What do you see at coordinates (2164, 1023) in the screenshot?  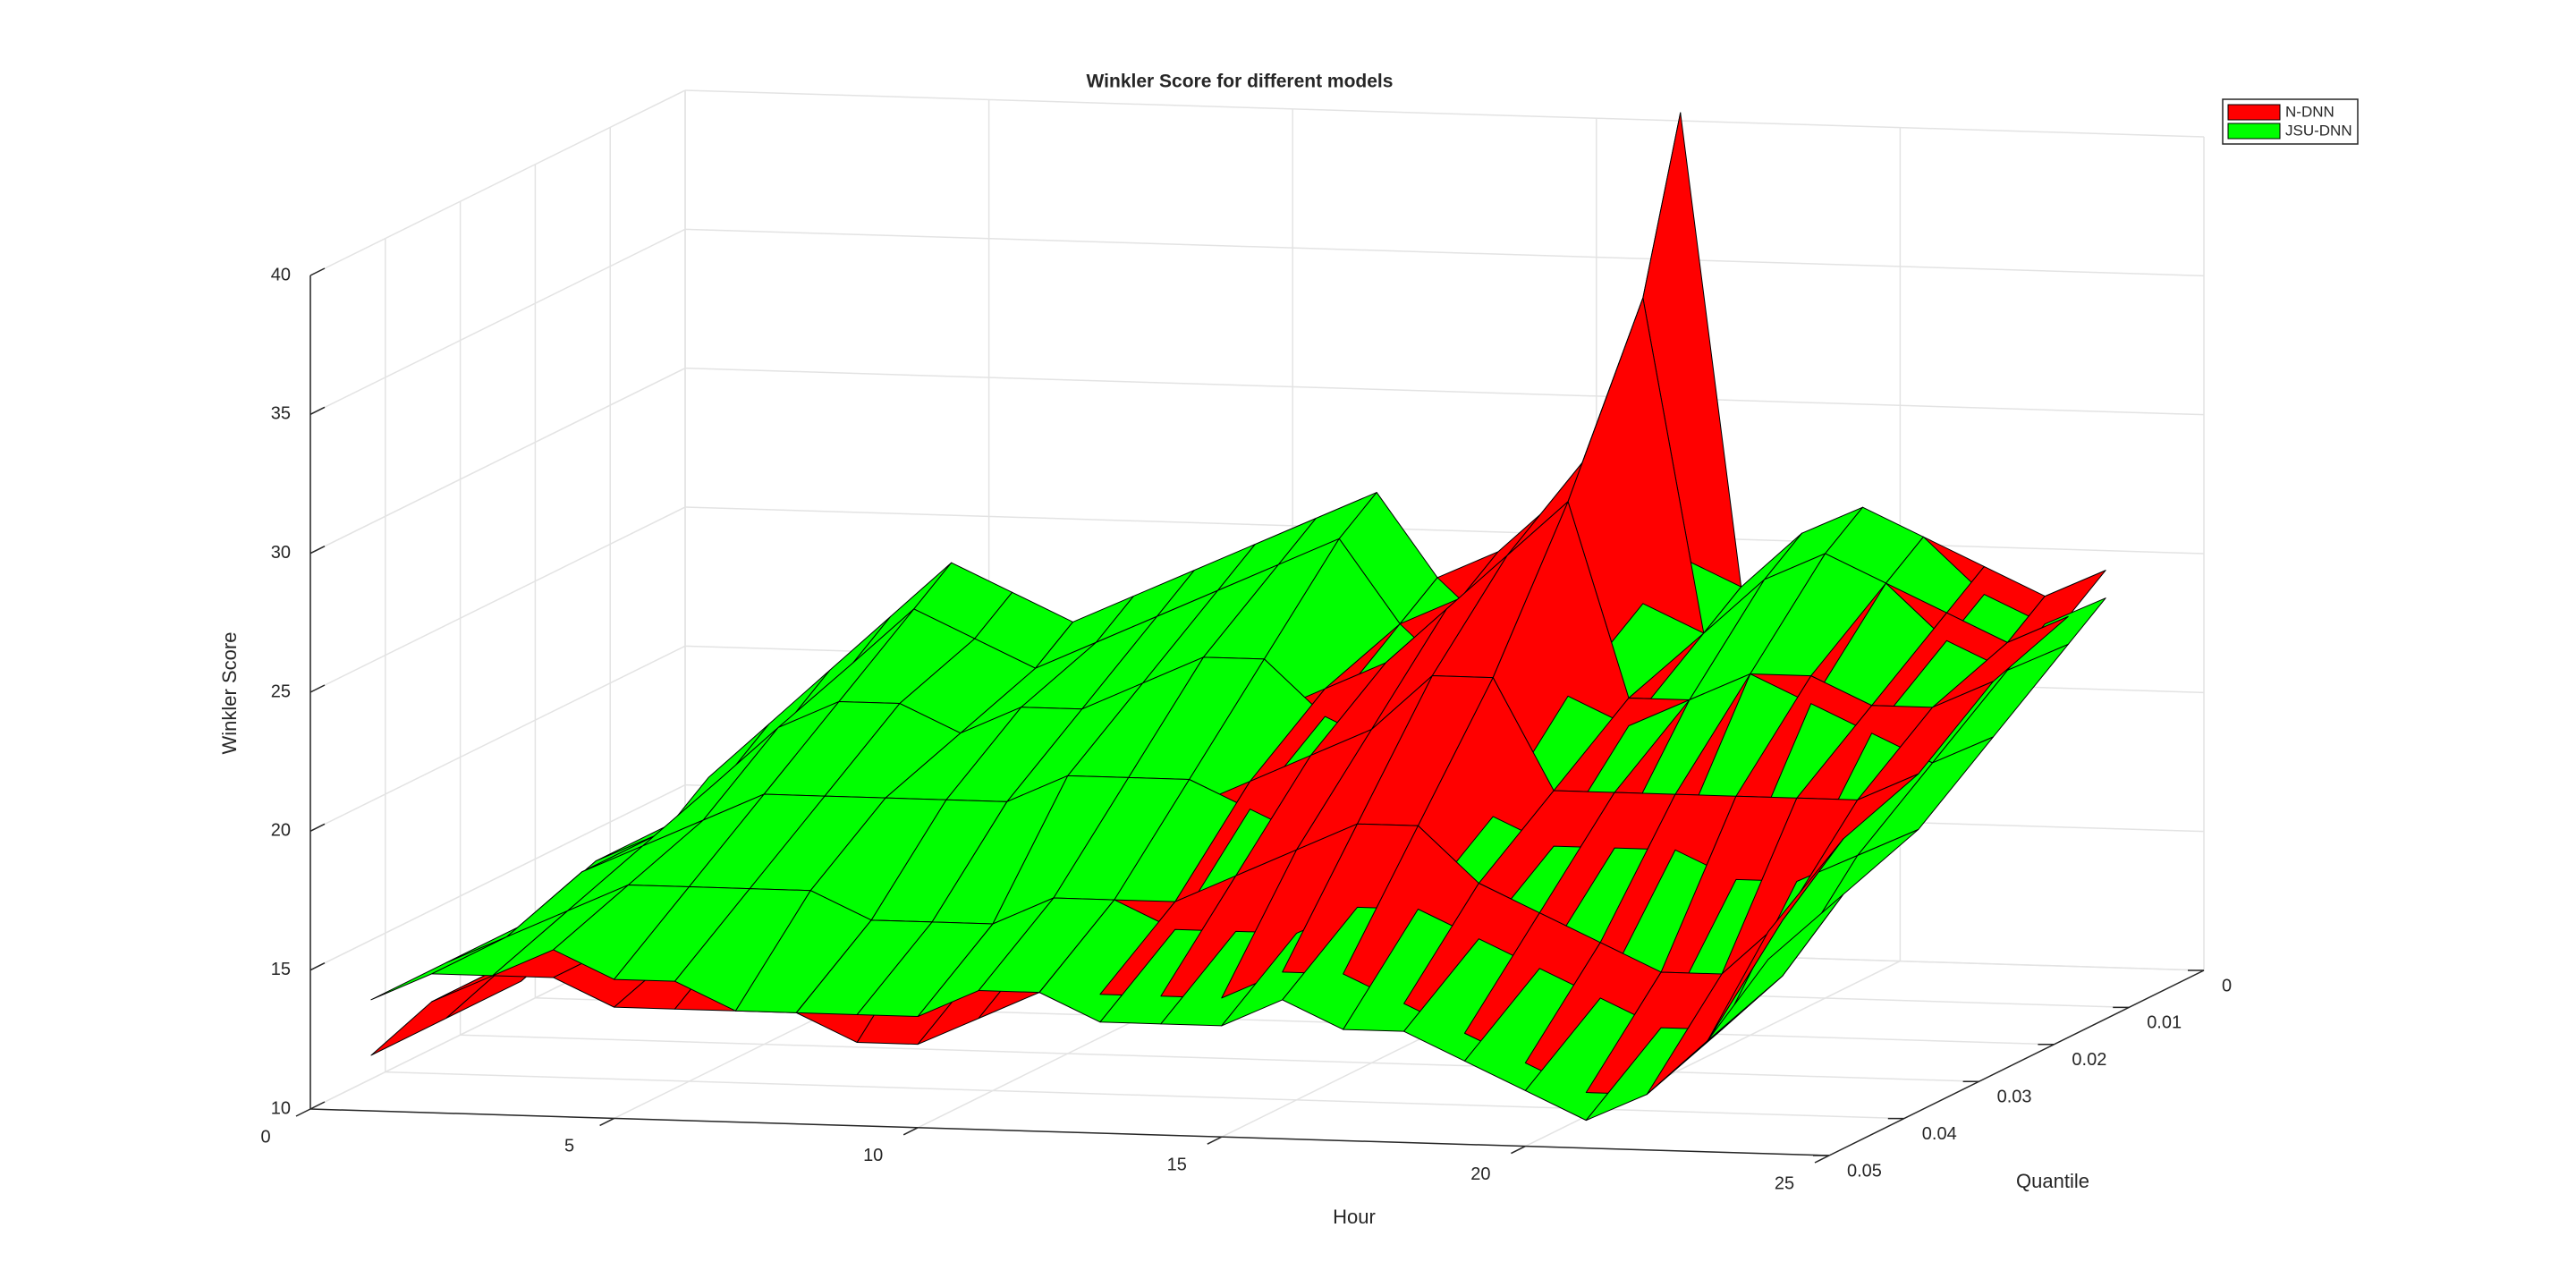 I see `y-tick-label: 0.01` at bounding box center [2164, 1023].